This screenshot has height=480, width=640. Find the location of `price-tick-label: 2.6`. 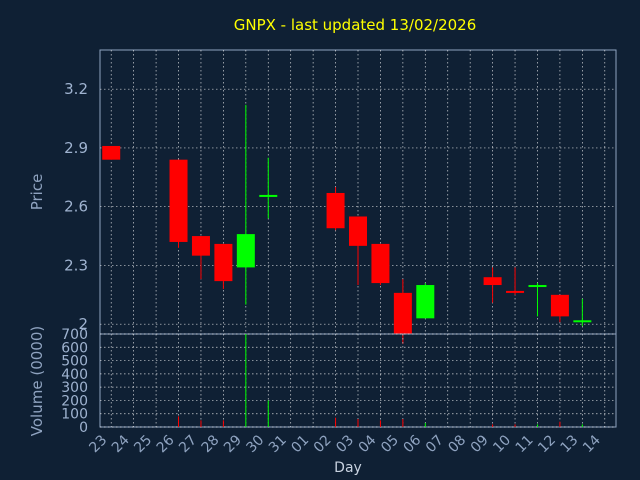

price-tick-label: 2.6 is located at coordinates (76, 207).